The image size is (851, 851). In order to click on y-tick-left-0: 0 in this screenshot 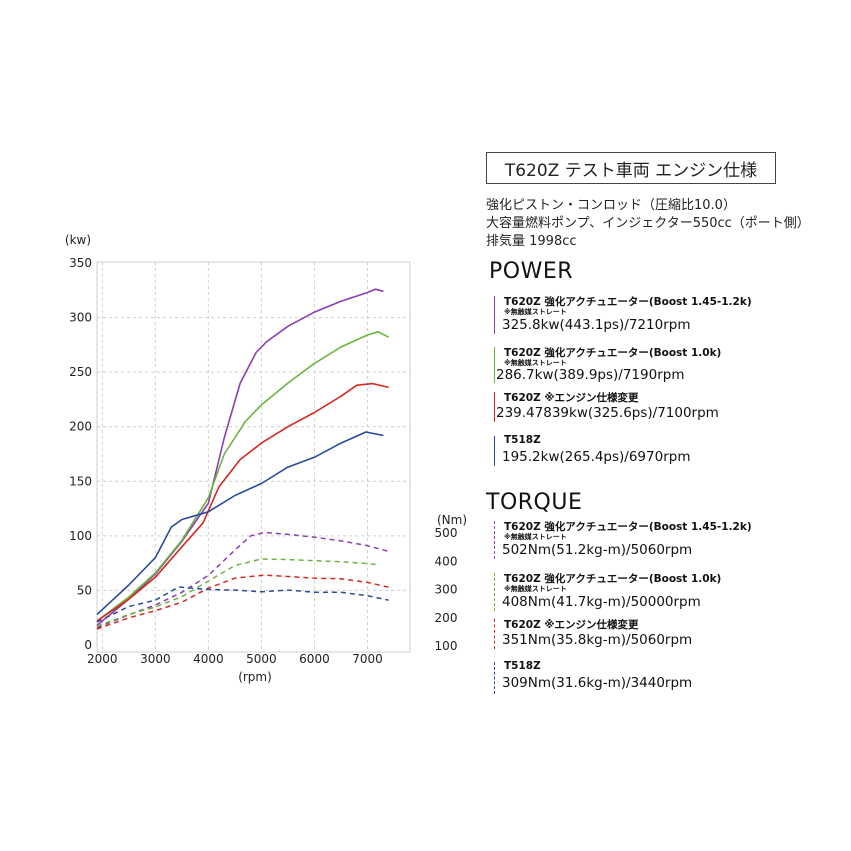, I will do `click(88, 645)`.